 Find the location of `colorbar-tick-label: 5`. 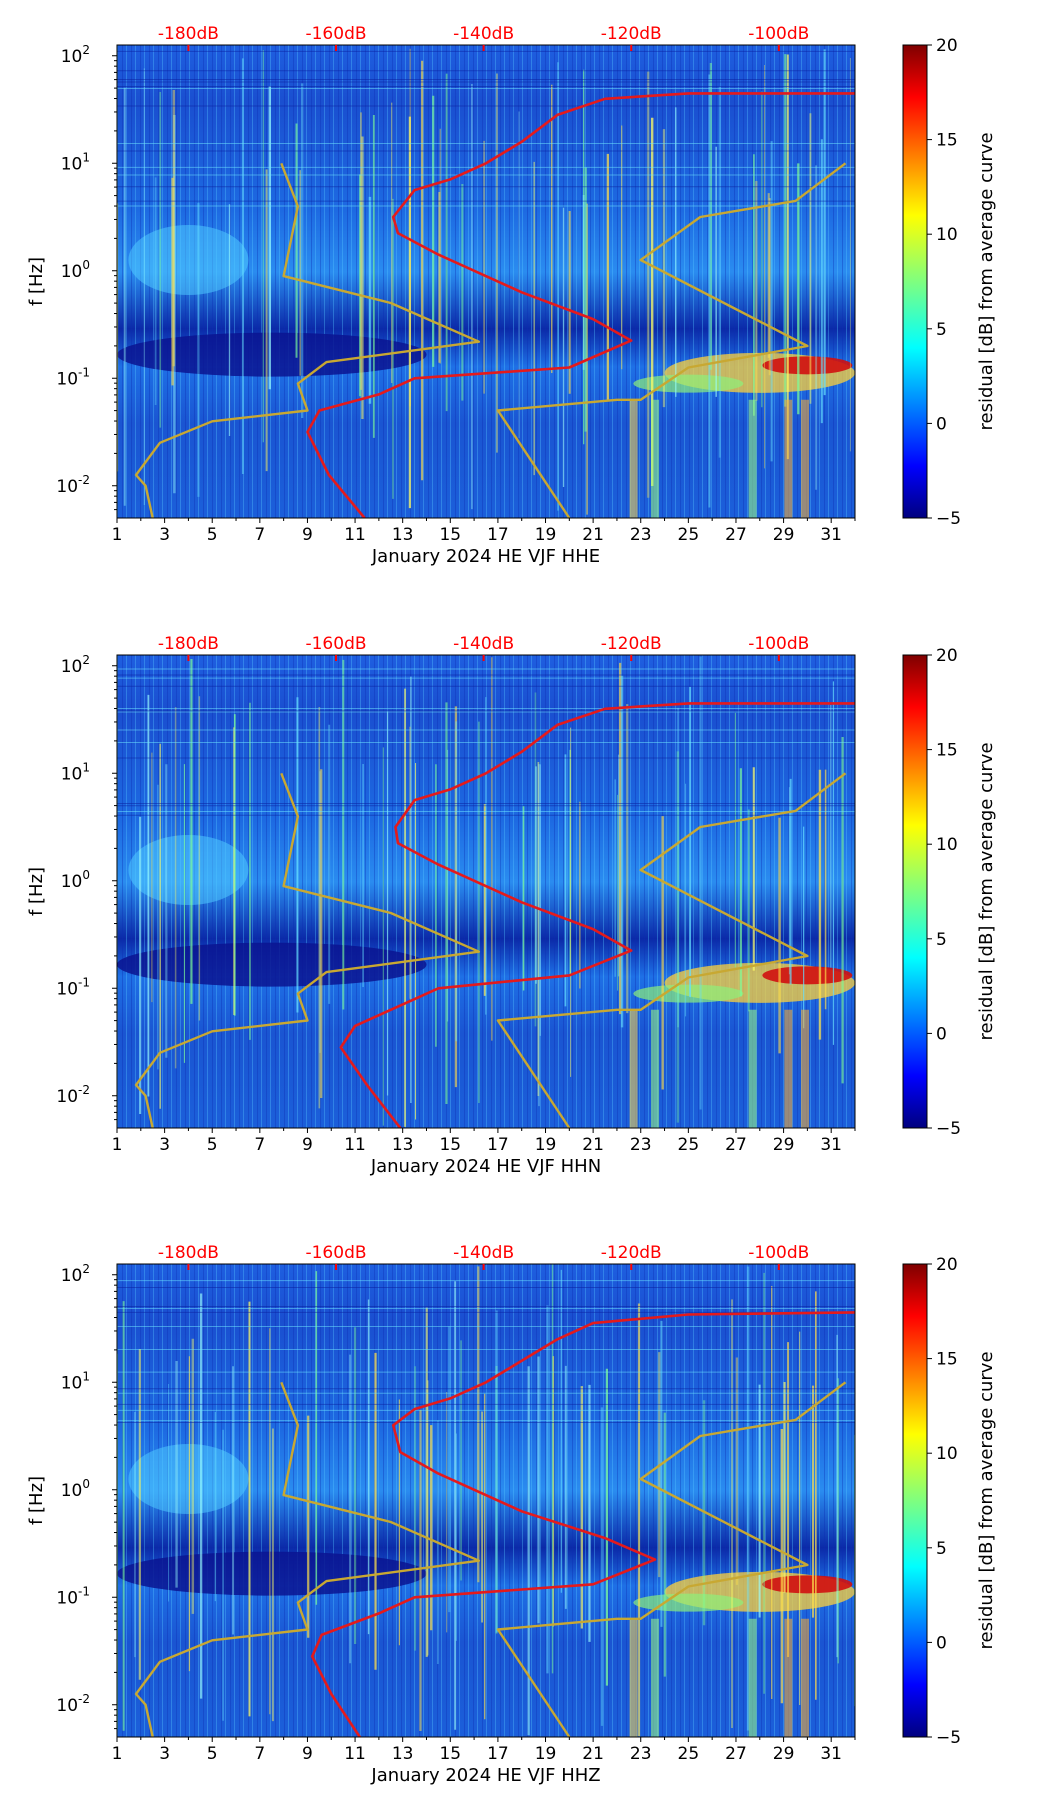

colorbar-tick-label: 5 is located at coordinates (941, 1549).